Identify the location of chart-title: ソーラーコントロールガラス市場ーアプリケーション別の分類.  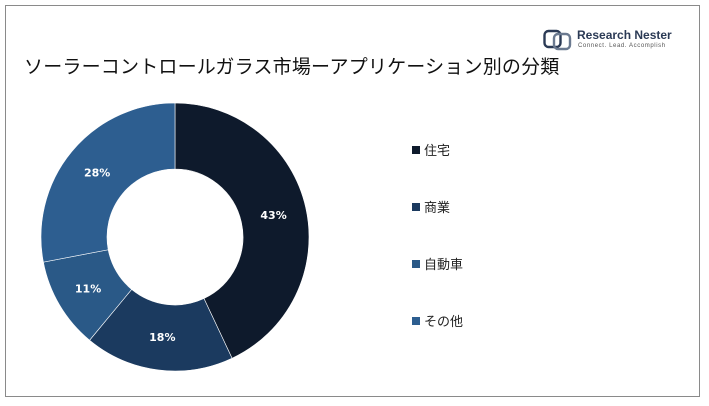
(292, 67).